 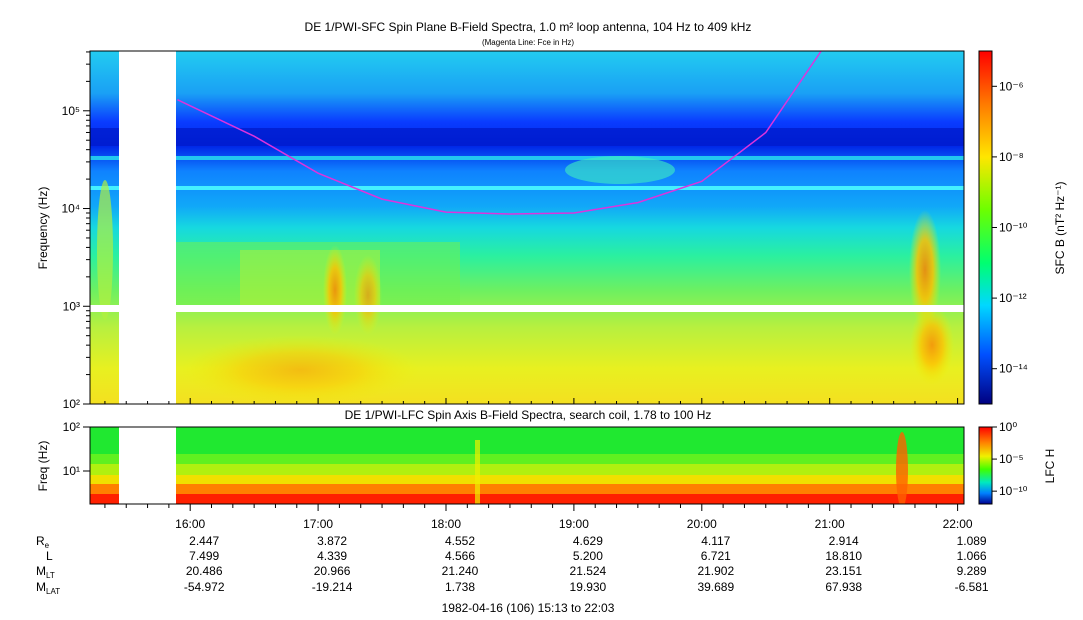 What do you see at coordinates (318, 524) in the screenshot?
I see `time-tick-label: 17:00` at bounding box center [318, 524].